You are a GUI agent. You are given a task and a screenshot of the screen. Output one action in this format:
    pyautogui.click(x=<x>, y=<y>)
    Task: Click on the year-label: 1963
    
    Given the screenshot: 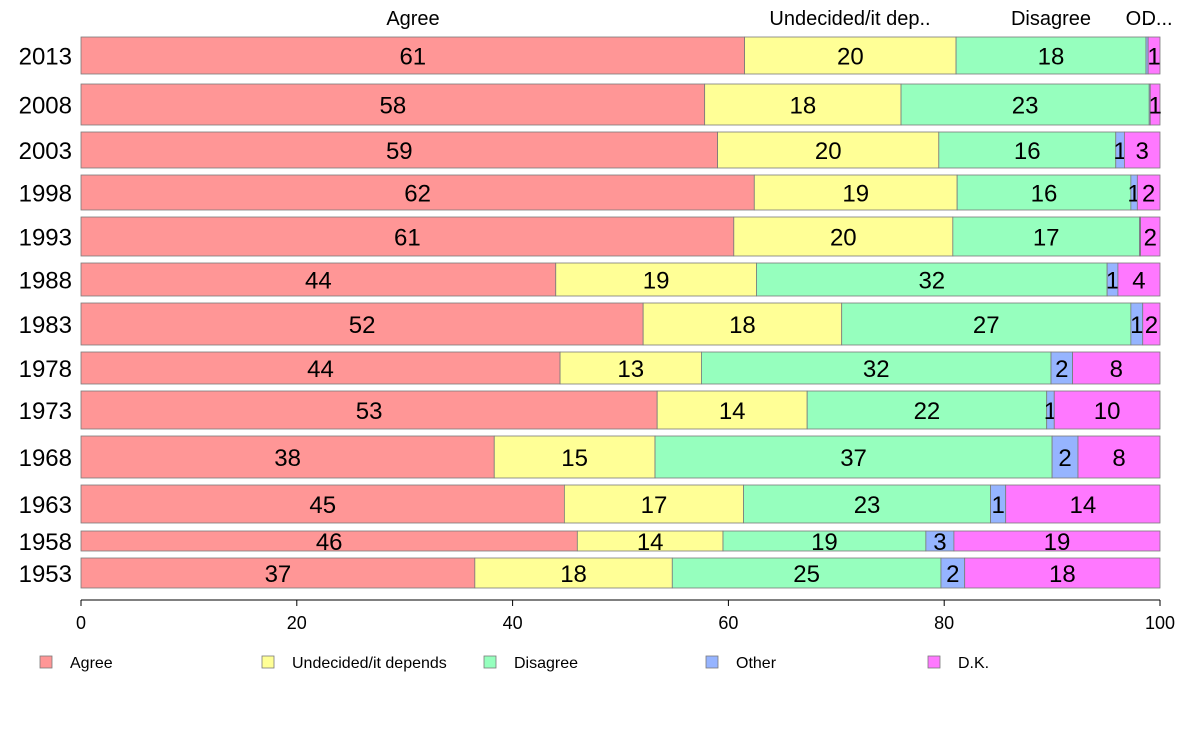 What is the action you would take?
    pyautogui.click(x=45, y=505)
    